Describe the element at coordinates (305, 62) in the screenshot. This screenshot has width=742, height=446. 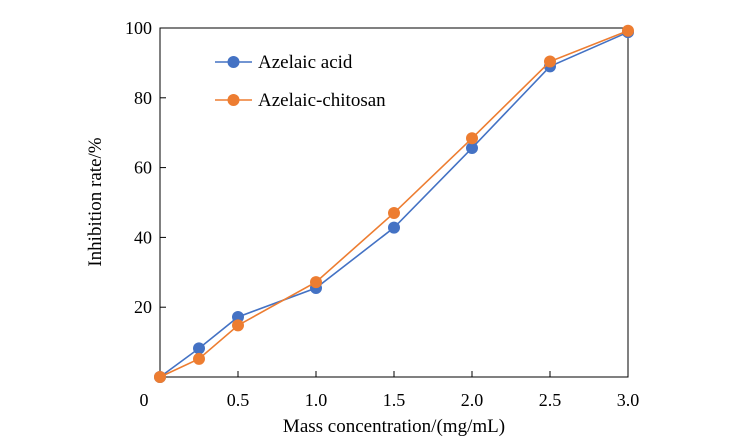
I see `legend-label: Azelaic acid` at that location.